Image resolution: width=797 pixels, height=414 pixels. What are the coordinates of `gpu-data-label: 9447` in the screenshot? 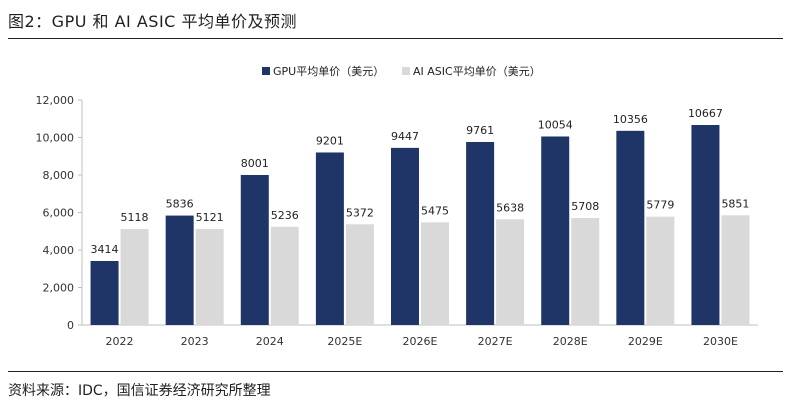 It's located at (405, 136).